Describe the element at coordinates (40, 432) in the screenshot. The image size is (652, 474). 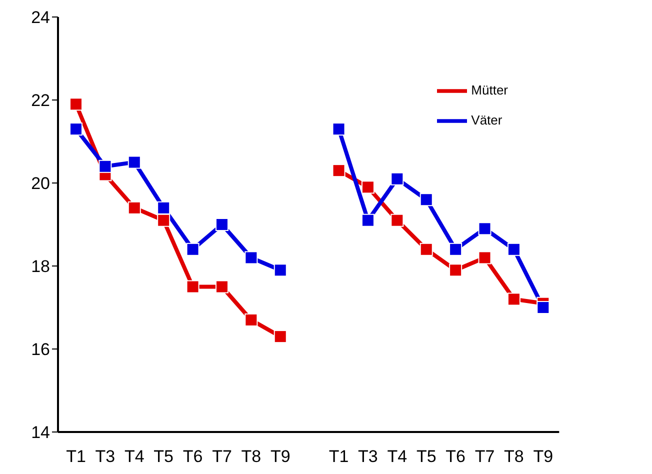
I see `y-tick-label: 14` at that location.